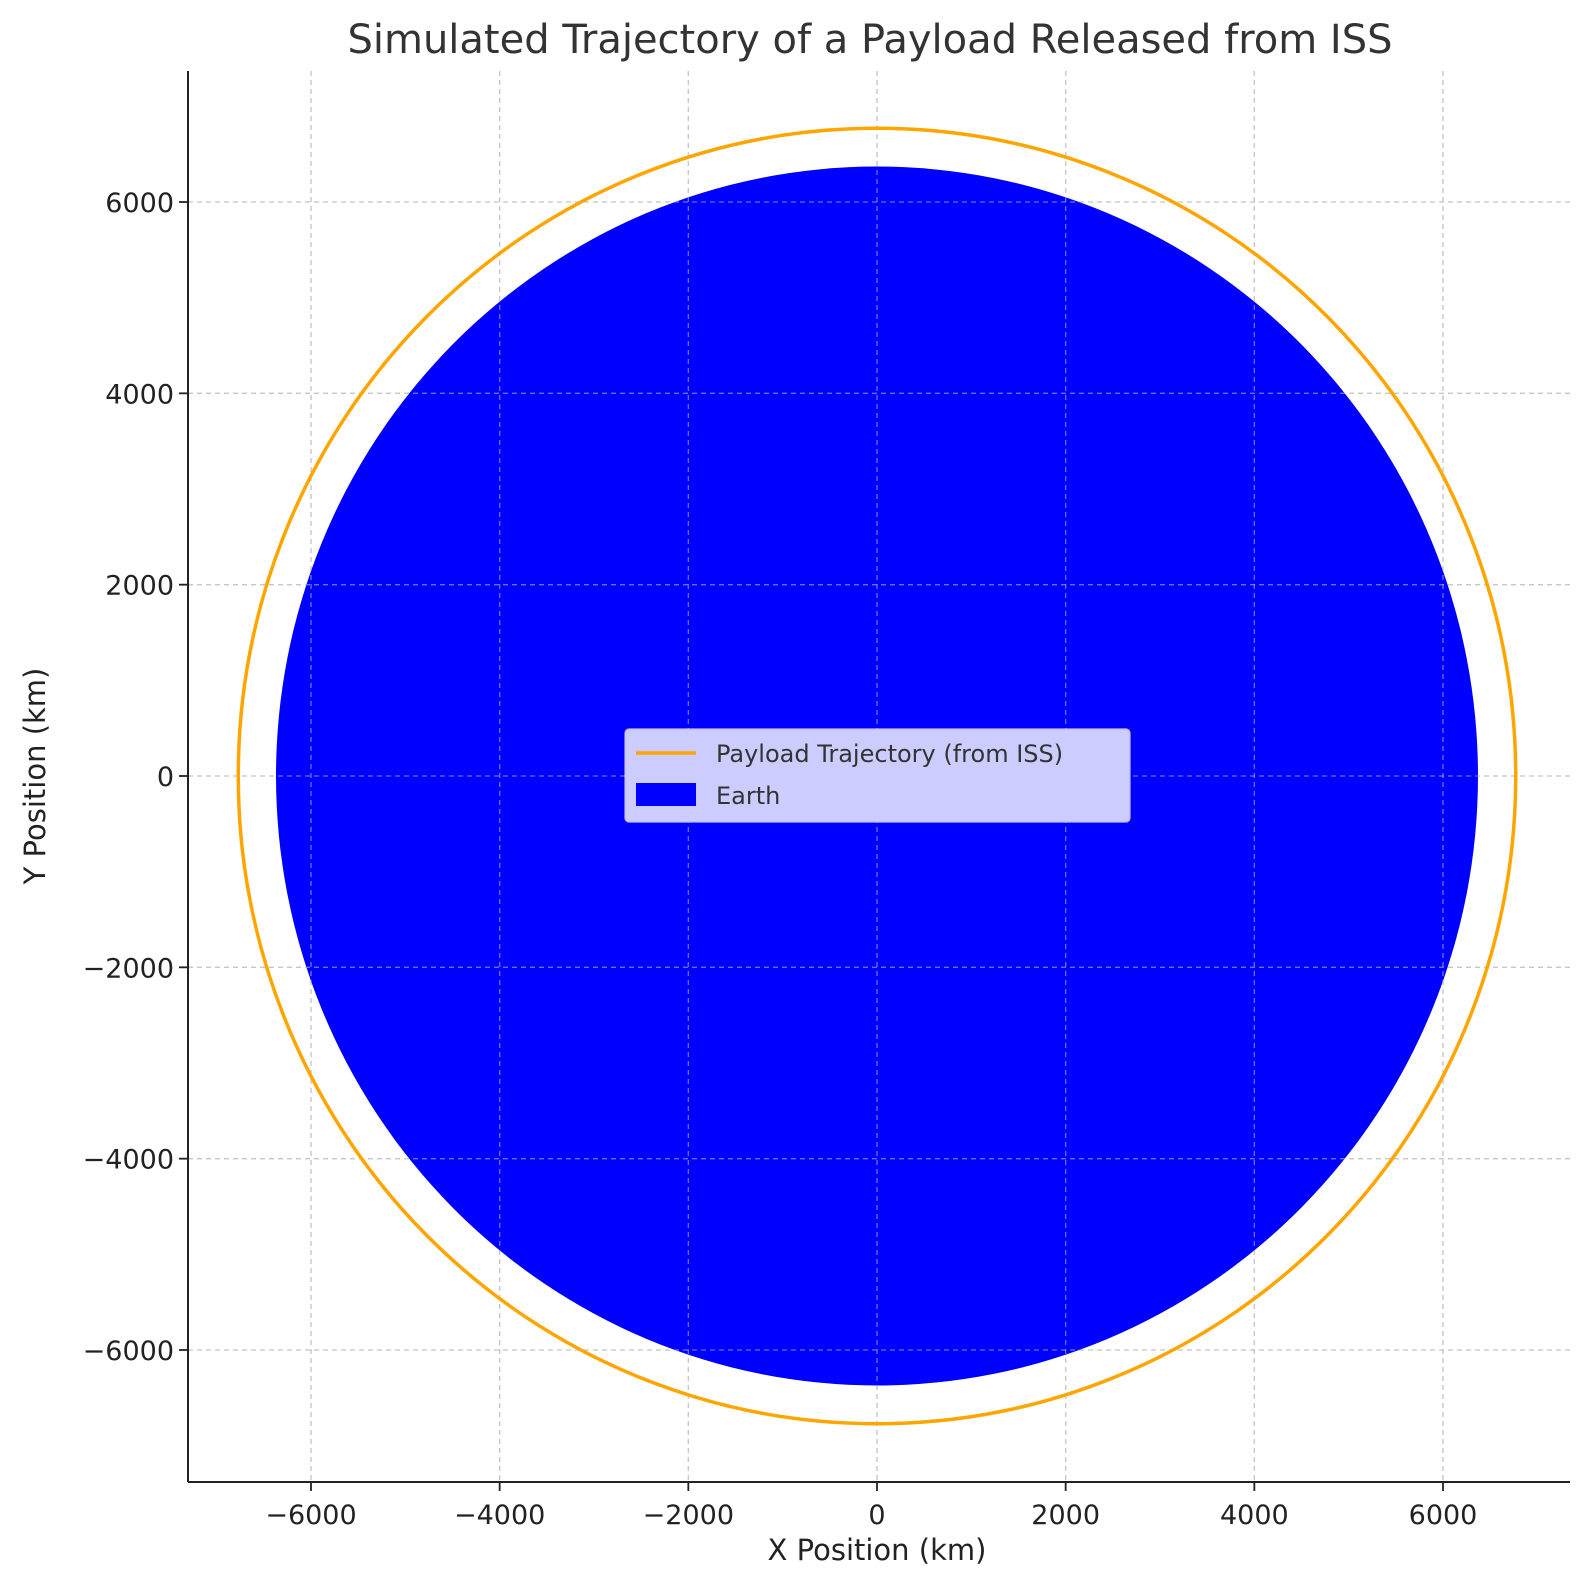 The image size is (1580, 1580). I want to click on legend-earth-label: Earth, so click(748, 796).